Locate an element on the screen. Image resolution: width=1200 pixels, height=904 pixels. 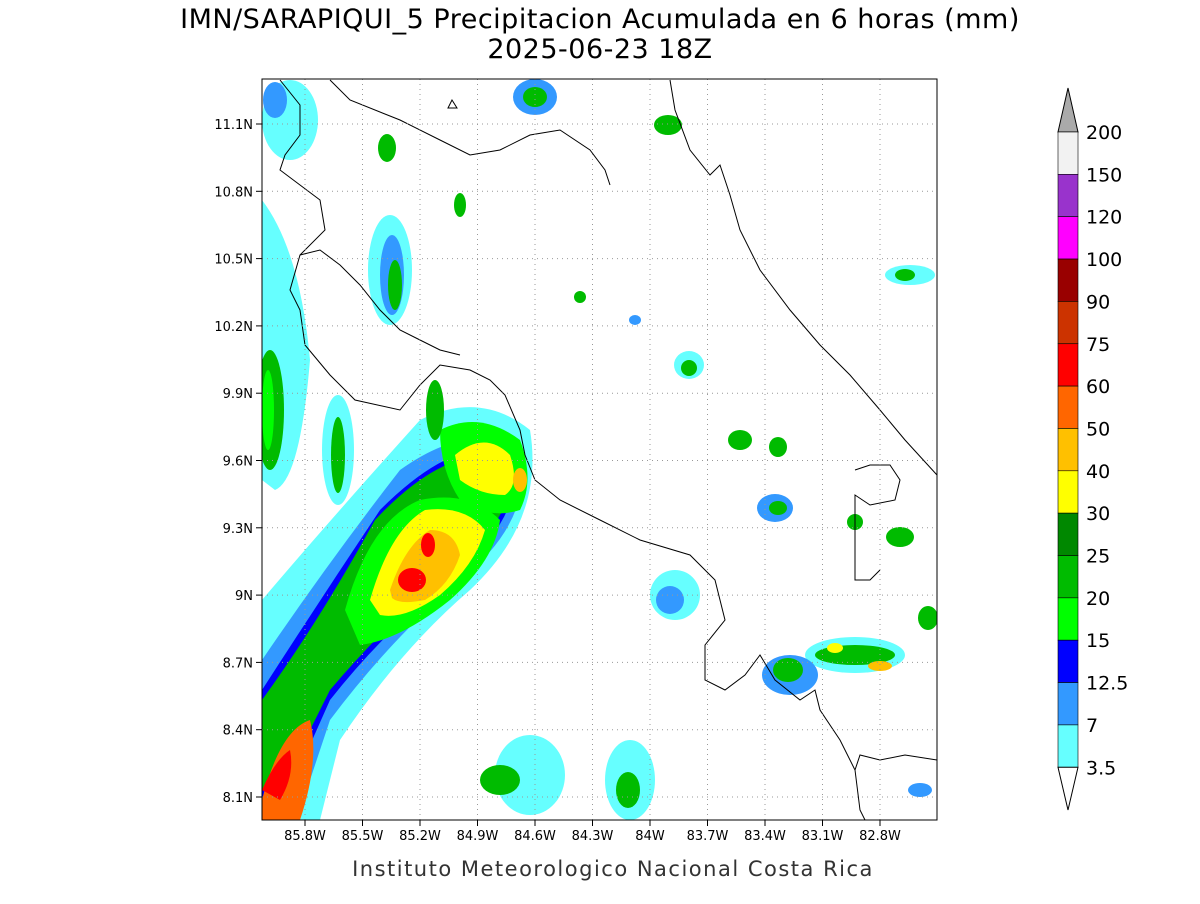
lon-label: 84.3W is located at coordinates (593, 836).